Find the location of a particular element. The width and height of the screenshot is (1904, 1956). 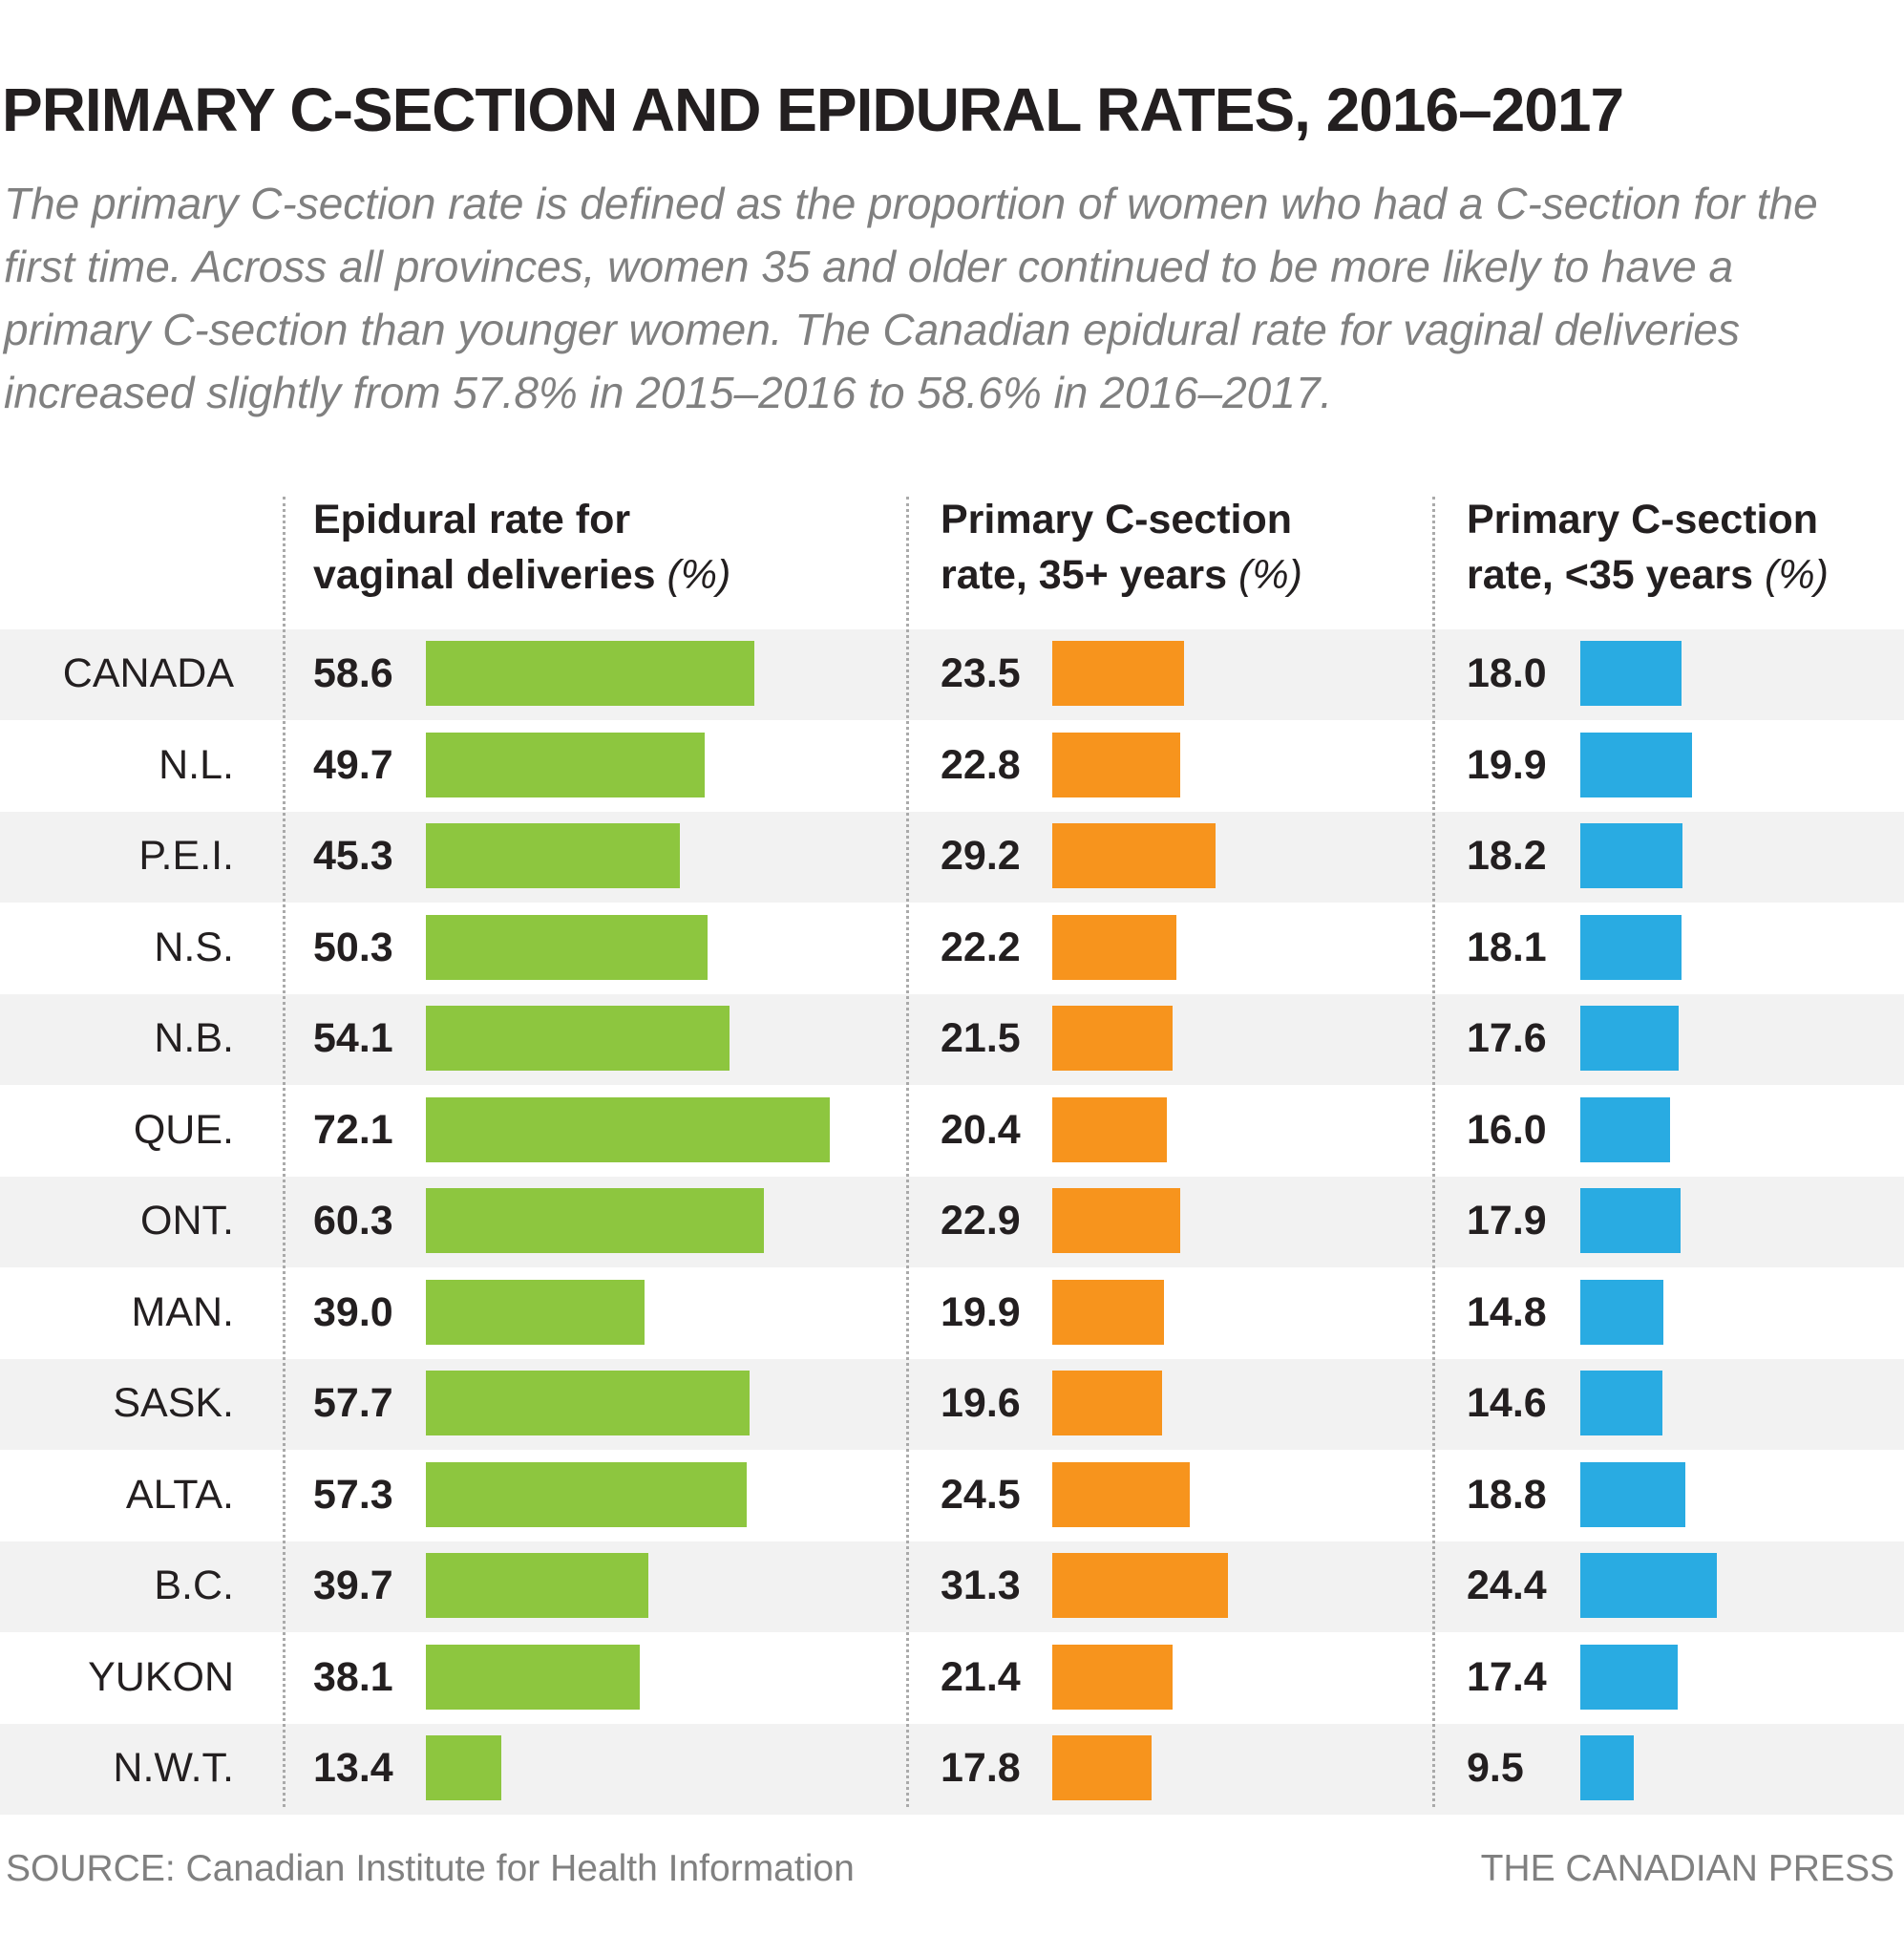

category-label: SASK. is located at coordinates (173, 1403).